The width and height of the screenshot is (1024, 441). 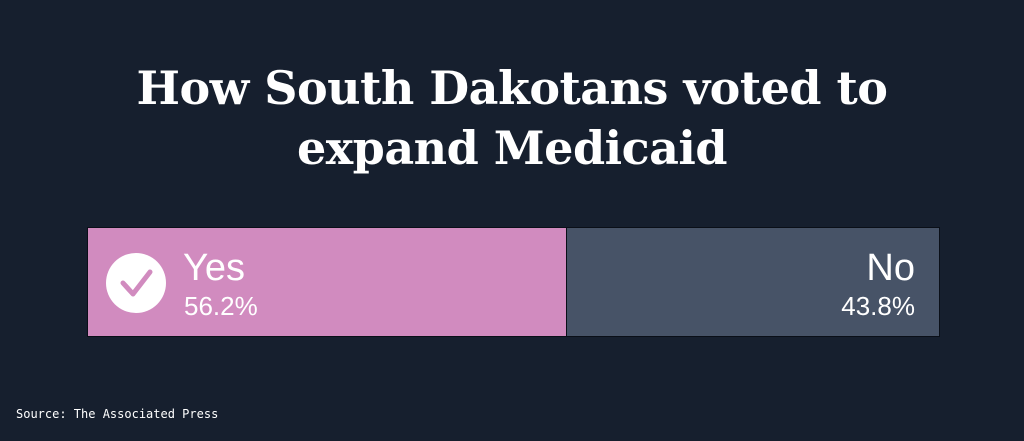 What do you see at coordinates (878, 306) in the screenshot?
I see `no-percentage: 43.8%` at bounding box center [878, 306].